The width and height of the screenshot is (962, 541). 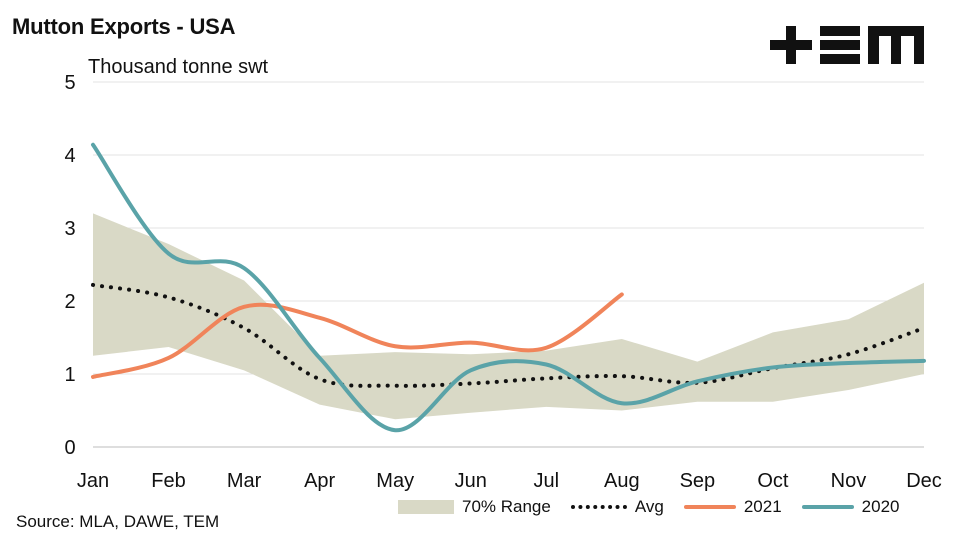 I want to click on tem-logo, so click(x=848, y=48).